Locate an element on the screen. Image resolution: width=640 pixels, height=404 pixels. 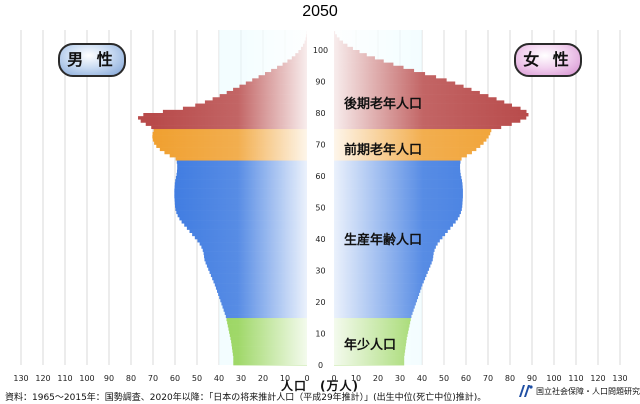
x-tick-label: 10 is located at coordinates (285, 378).